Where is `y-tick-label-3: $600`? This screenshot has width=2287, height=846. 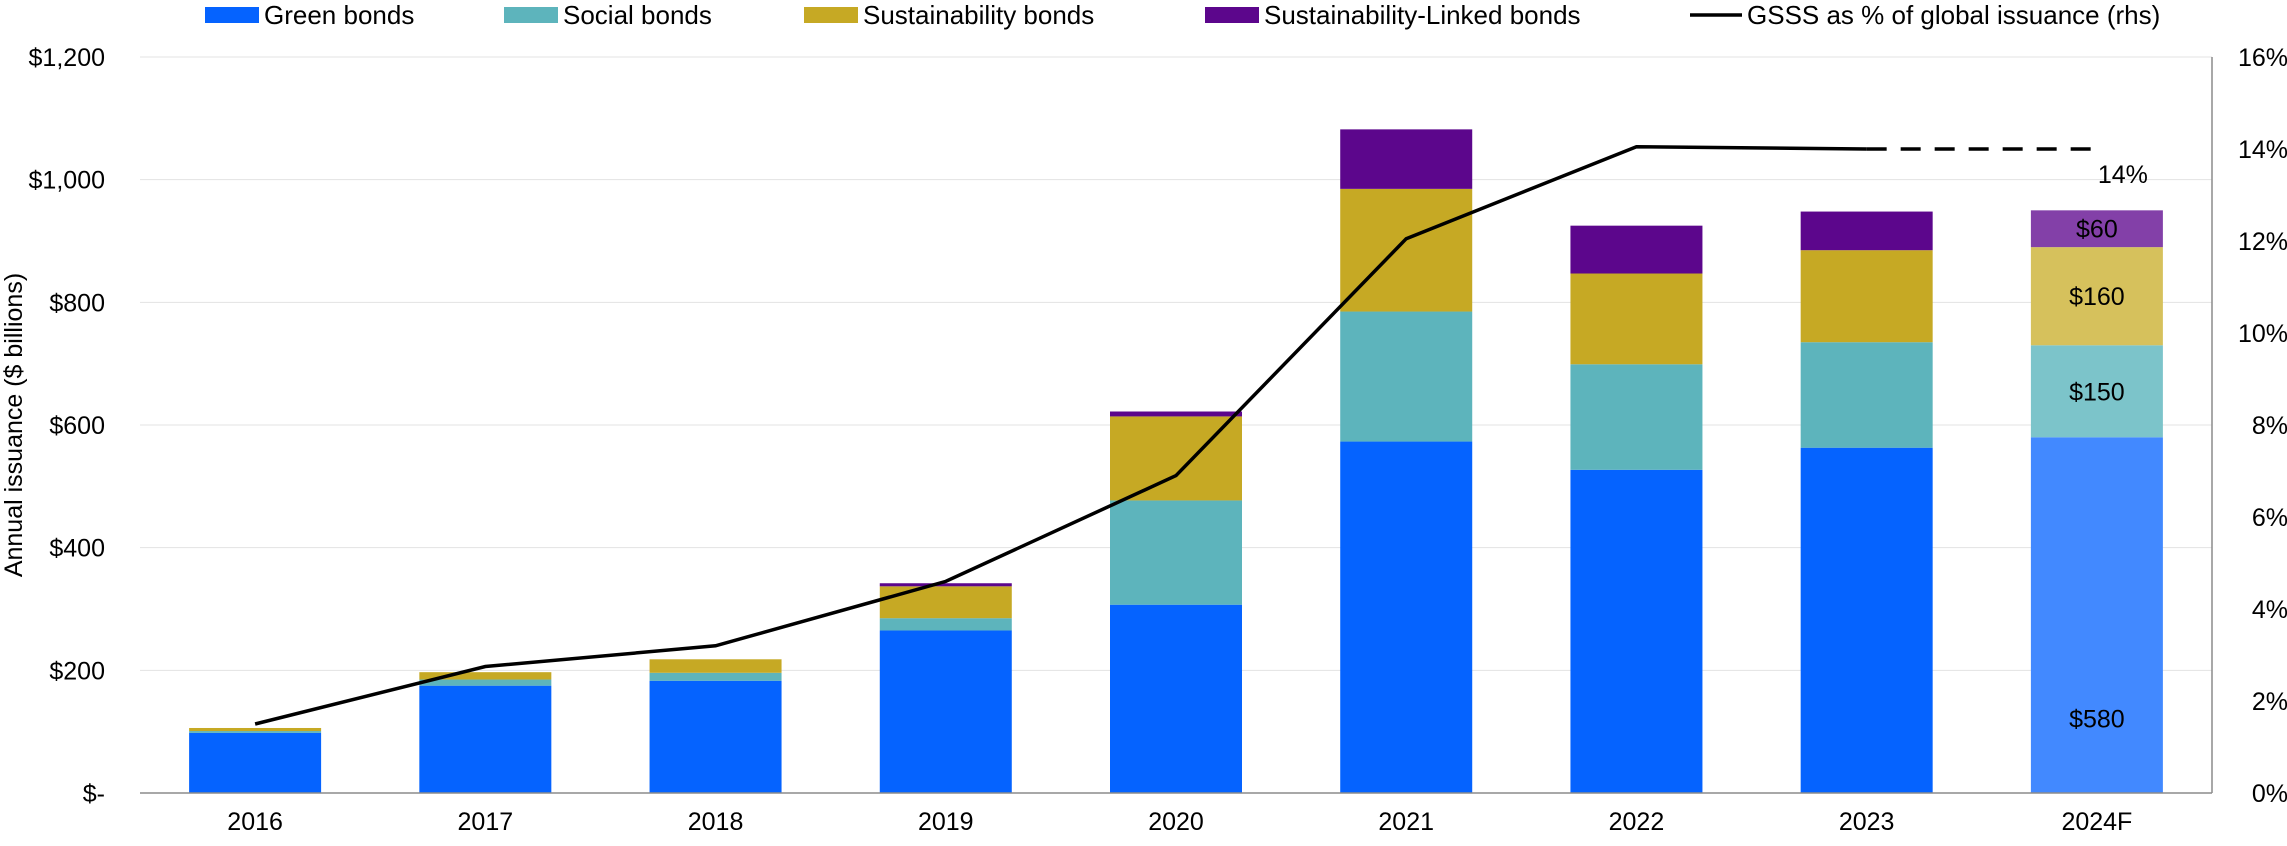 y-tick-label-3: $600 is located at coordinates (77, 426).